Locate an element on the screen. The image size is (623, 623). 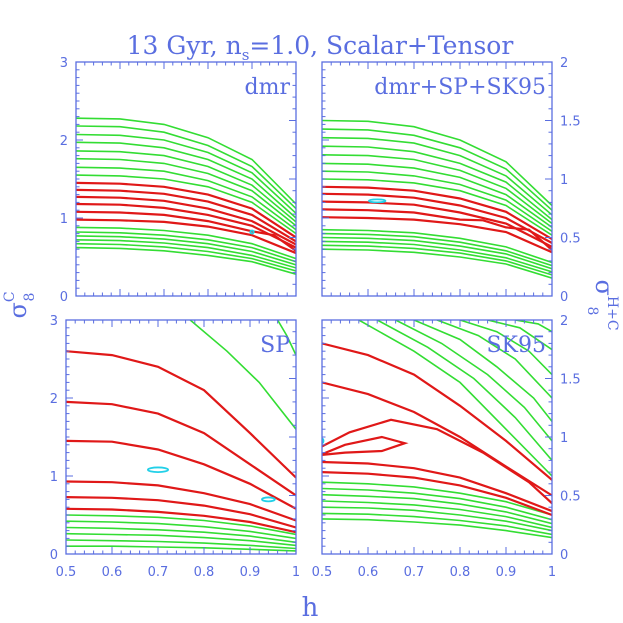
panel-label-3: SK95 is located at coordinates (516, 345).